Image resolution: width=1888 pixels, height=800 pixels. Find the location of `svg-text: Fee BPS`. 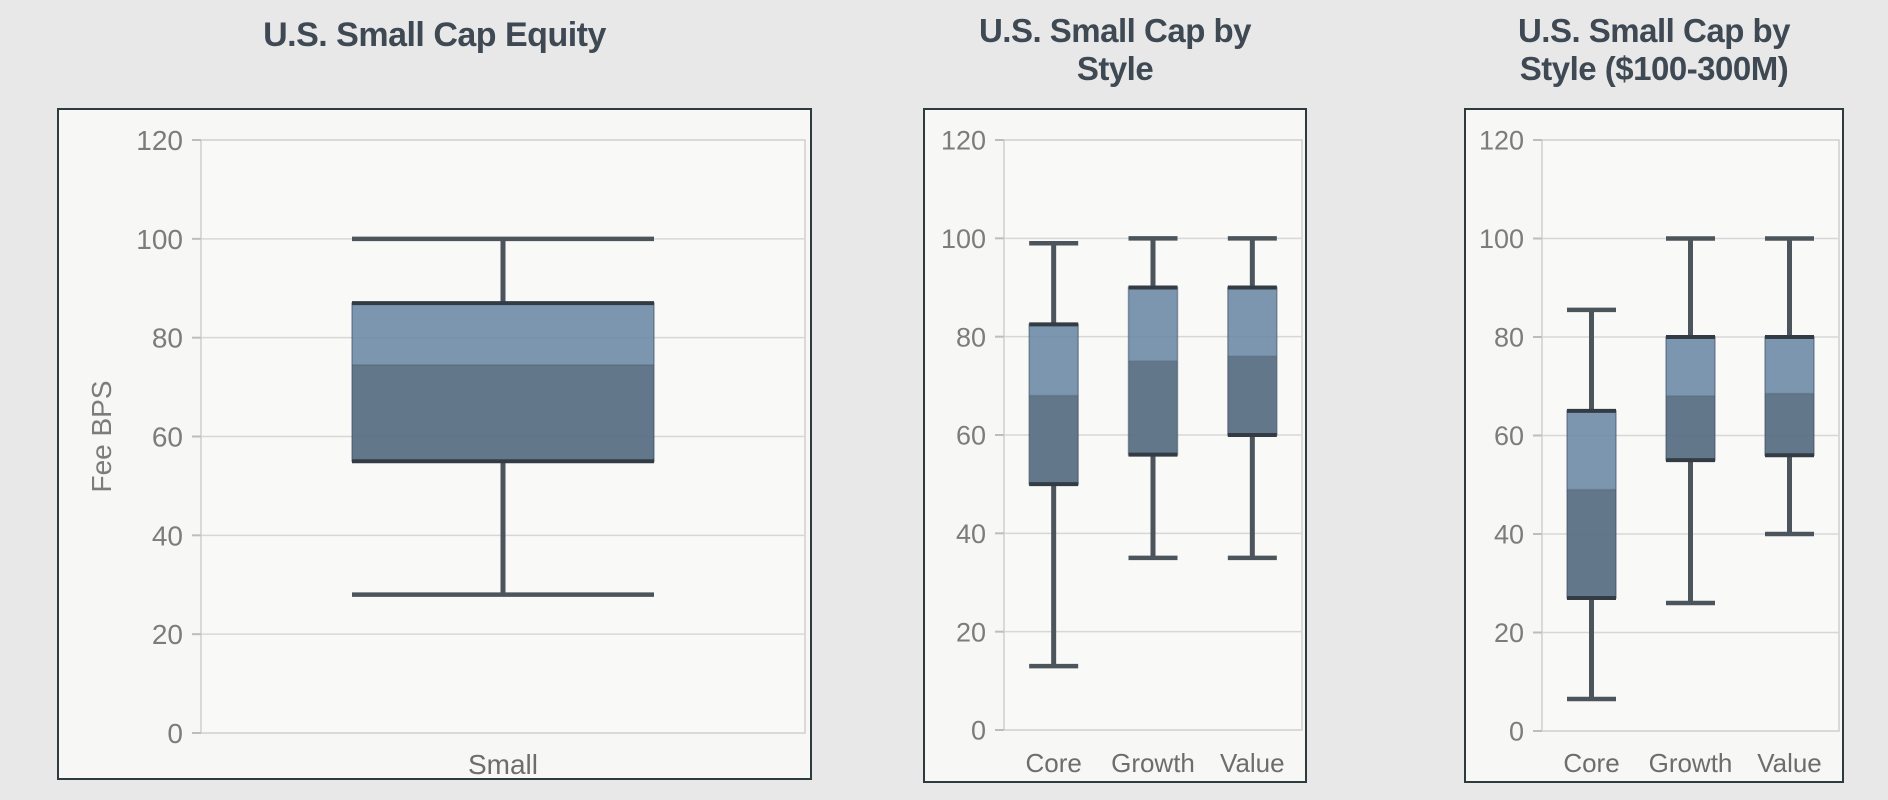

svg-text: Fee BPS is located at coordinates (101, 436).